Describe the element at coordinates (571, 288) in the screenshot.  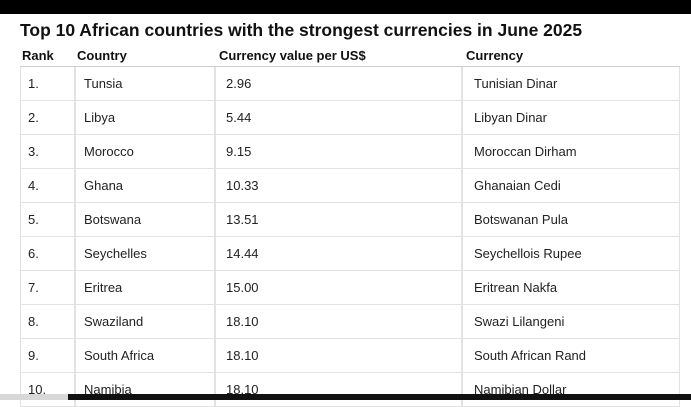
I see `table-cell: Eritrean Nakfa` at that location.